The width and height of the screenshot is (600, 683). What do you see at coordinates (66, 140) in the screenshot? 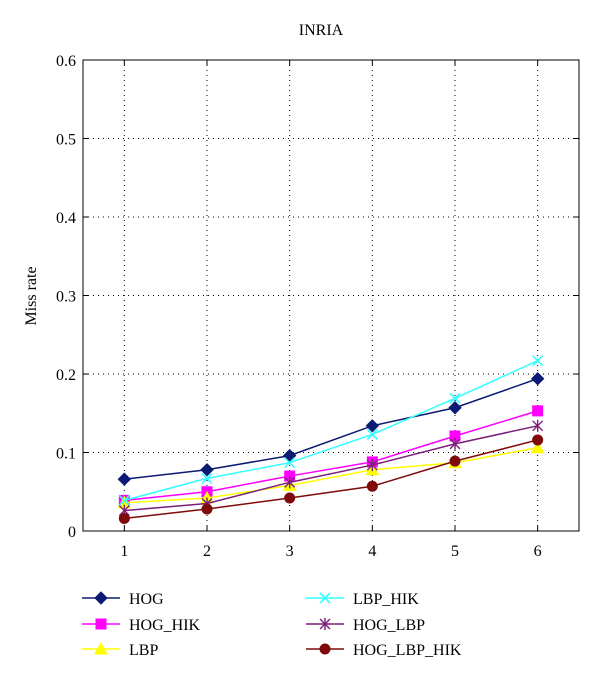
I see `y-tick-label: 0.5` at bounding box center [66, 140].